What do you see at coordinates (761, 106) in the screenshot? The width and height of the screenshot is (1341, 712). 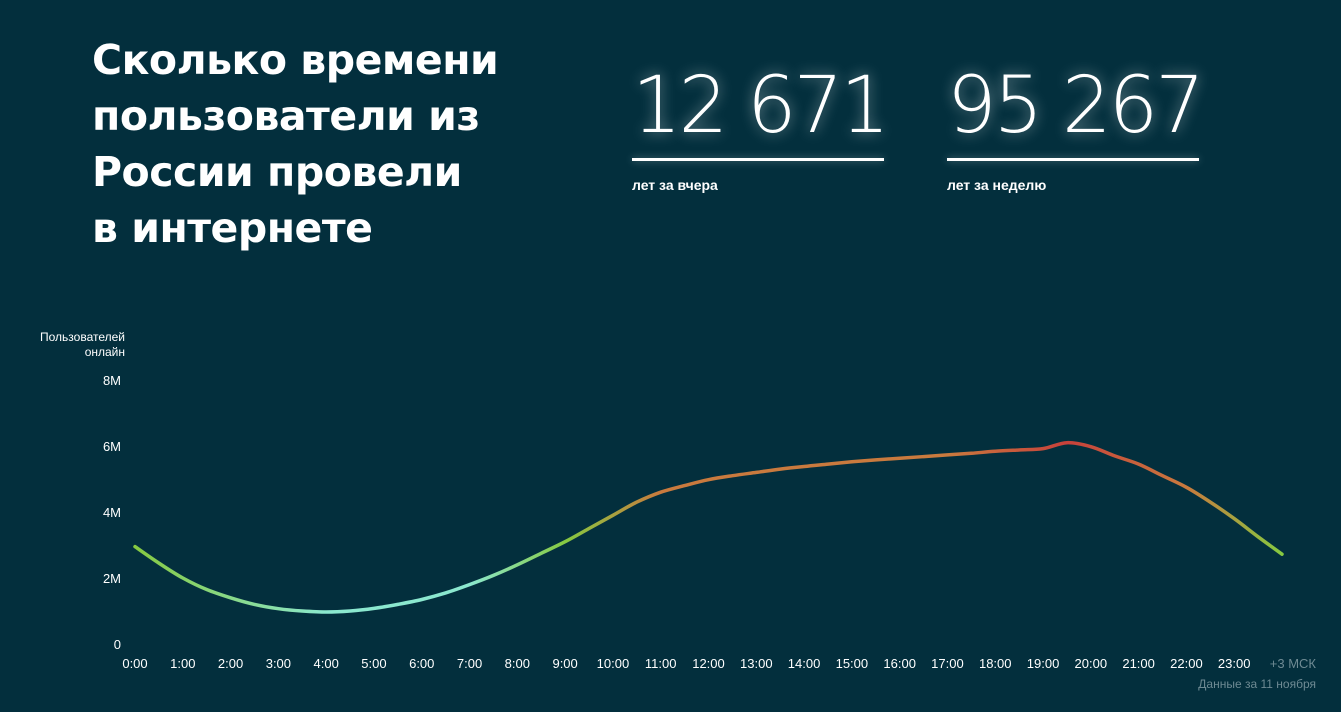 I see `stat-yesterday-value: 12 671` at bounding box center [761, 106].